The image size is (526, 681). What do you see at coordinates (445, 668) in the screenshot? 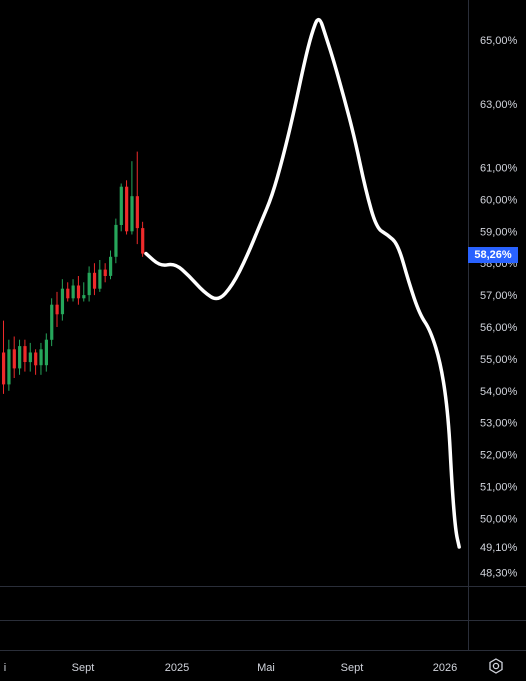
I see `time-tick-label: 2026` at bounding box center [445, 668].